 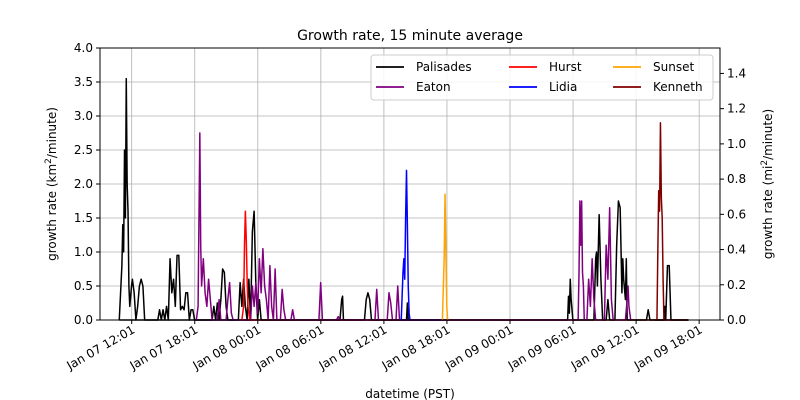 I want to click on y-left-tick-label: 2.5, so click(x=83, y=150).